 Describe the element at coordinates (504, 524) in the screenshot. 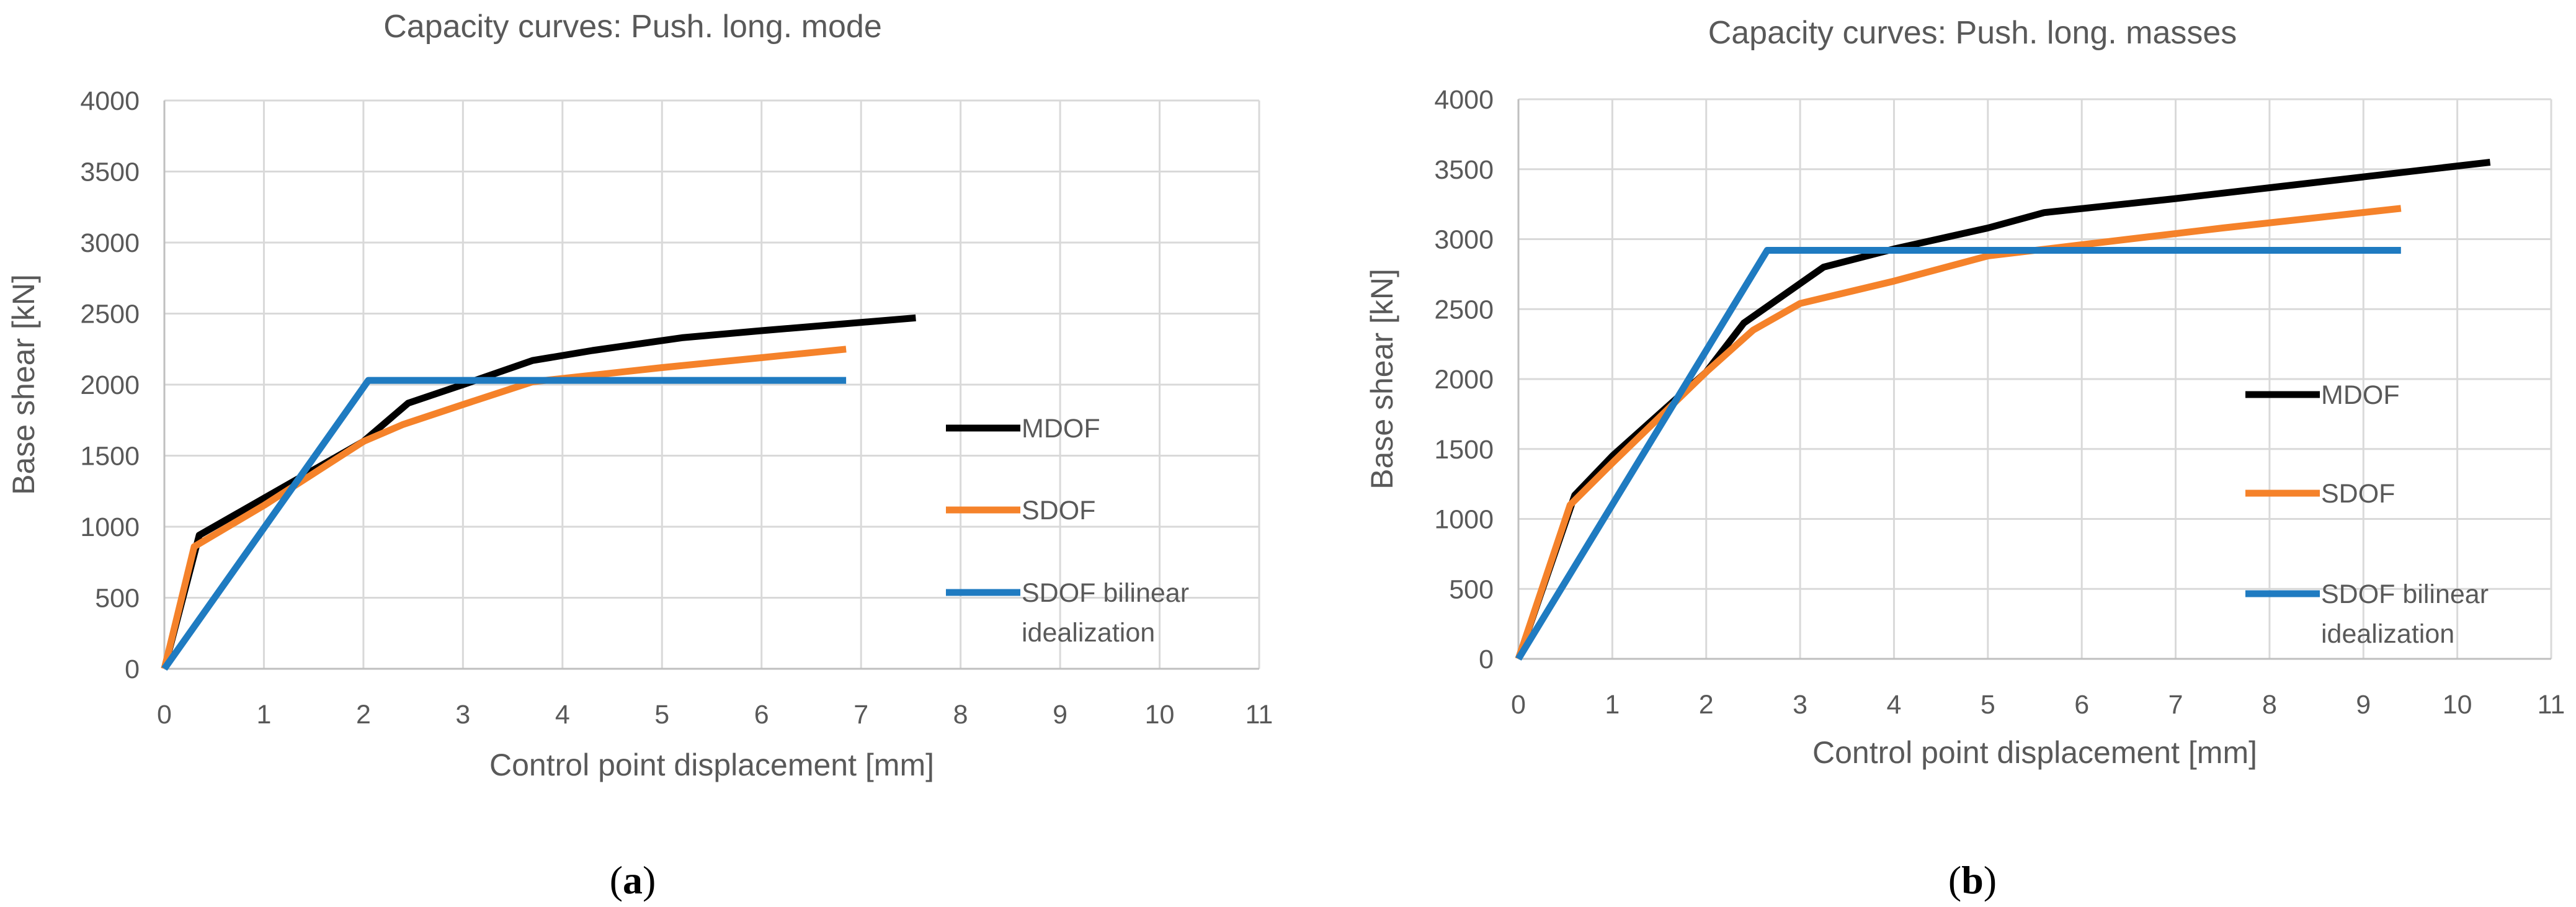

I see `series-line-sdof-bilinear-idealization` at that location.